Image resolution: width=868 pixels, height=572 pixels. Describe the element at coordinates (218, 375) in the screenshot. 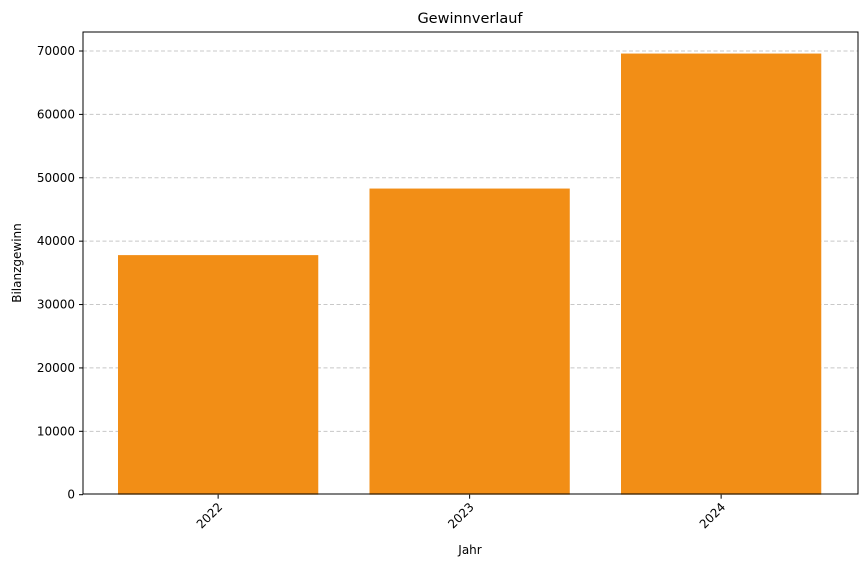

I see `bar-2022` at that location.